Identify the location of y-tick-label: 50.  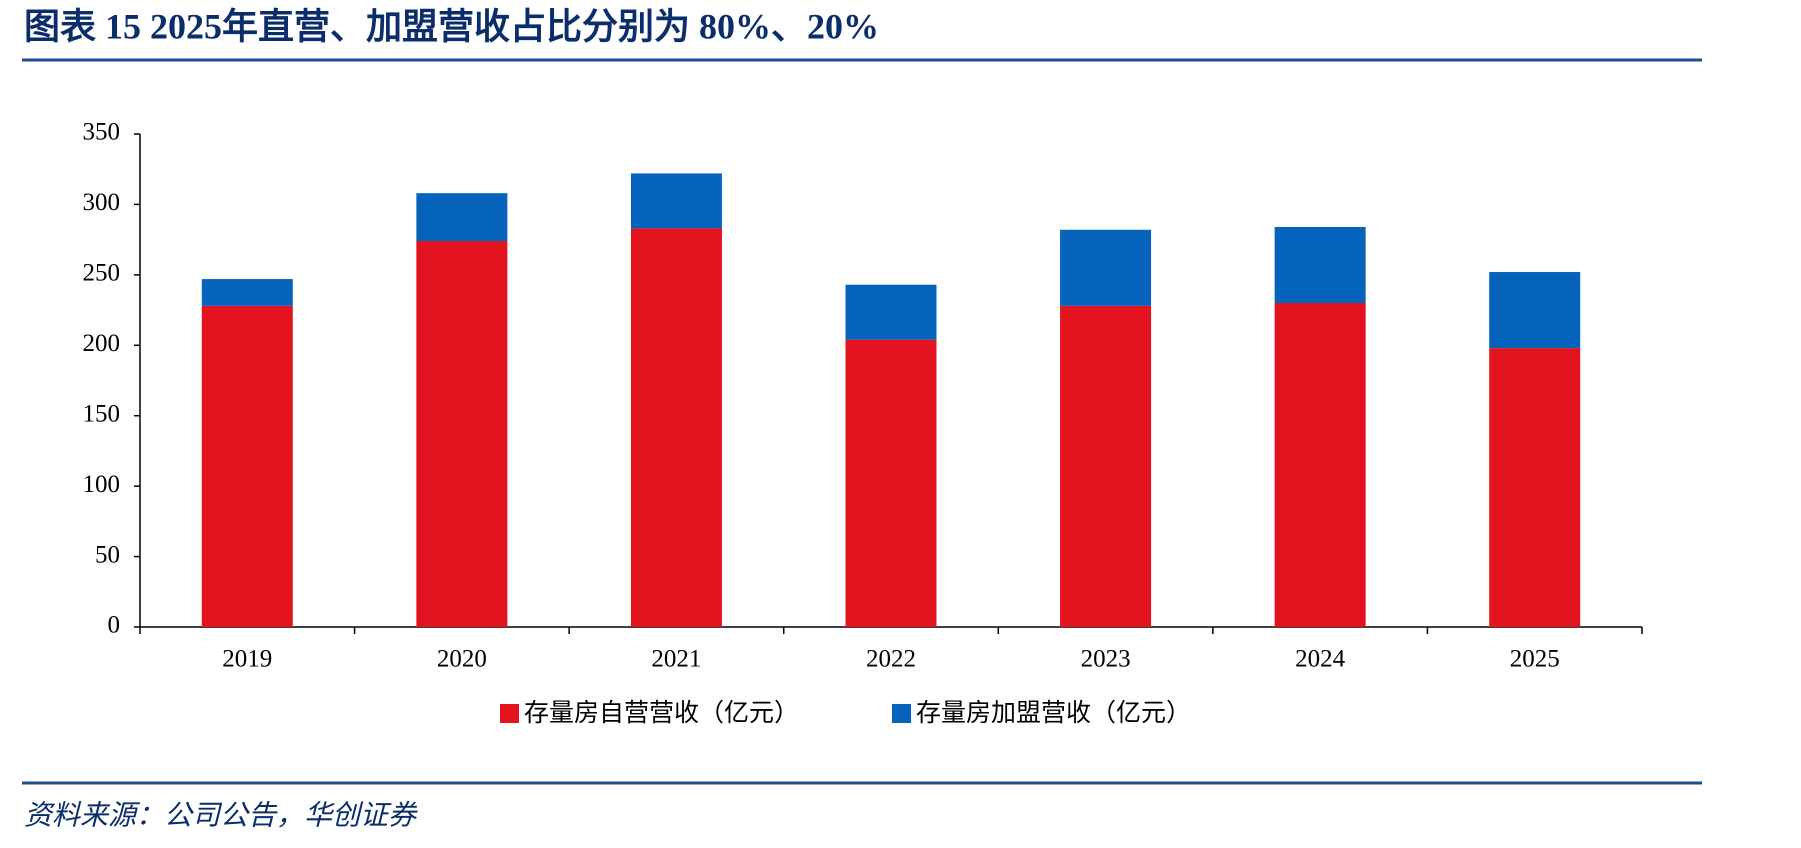
(107, 554).